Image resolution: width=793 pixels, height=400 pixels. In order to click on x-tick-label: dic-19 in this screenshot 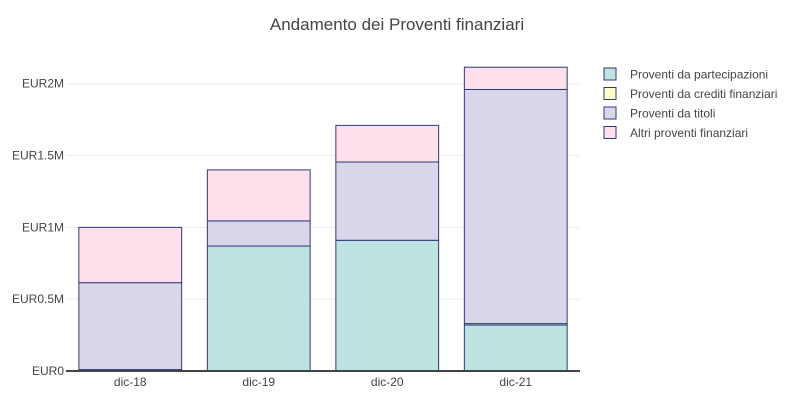, I will do `click(258, 382)`.